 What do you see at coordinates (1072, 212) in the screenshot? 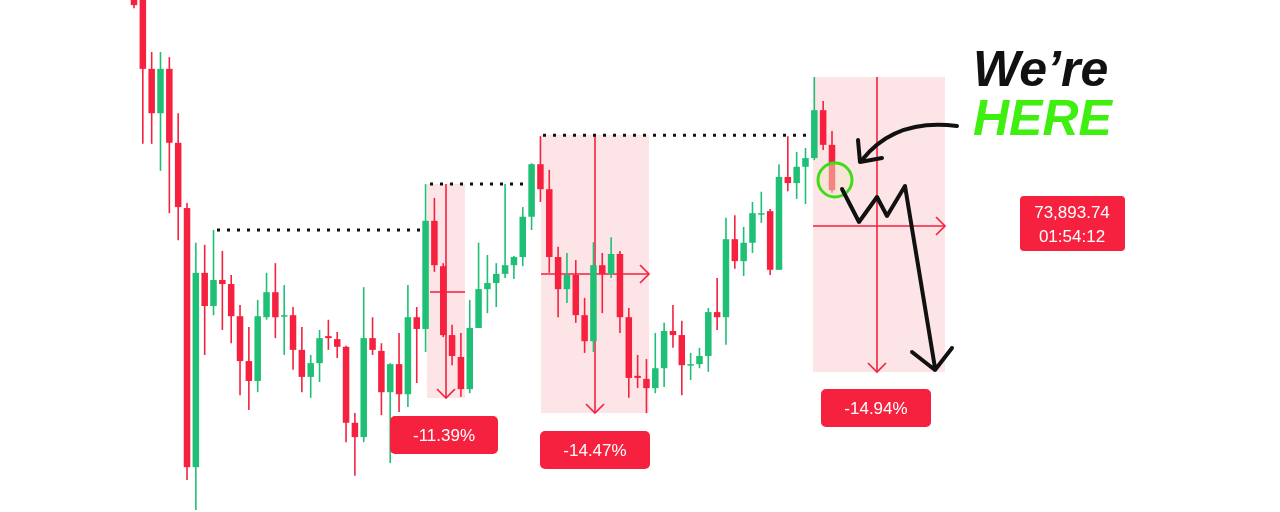
I see `text: 73,893.74` at bounding box center [1072, 212].